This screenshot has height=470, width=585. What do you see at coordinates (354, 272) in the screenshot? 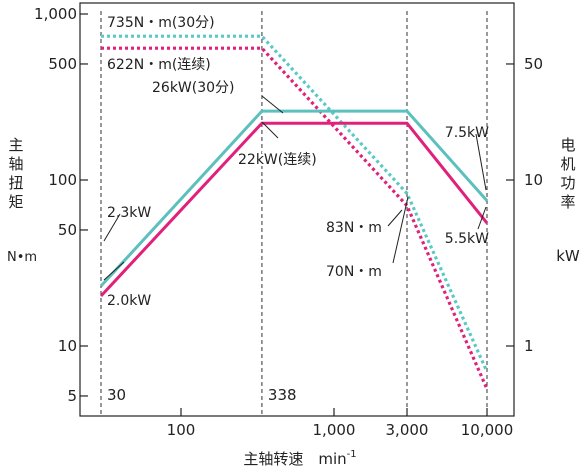
I see `annotation-70: 70N・m` at bounding box center [354, 272].